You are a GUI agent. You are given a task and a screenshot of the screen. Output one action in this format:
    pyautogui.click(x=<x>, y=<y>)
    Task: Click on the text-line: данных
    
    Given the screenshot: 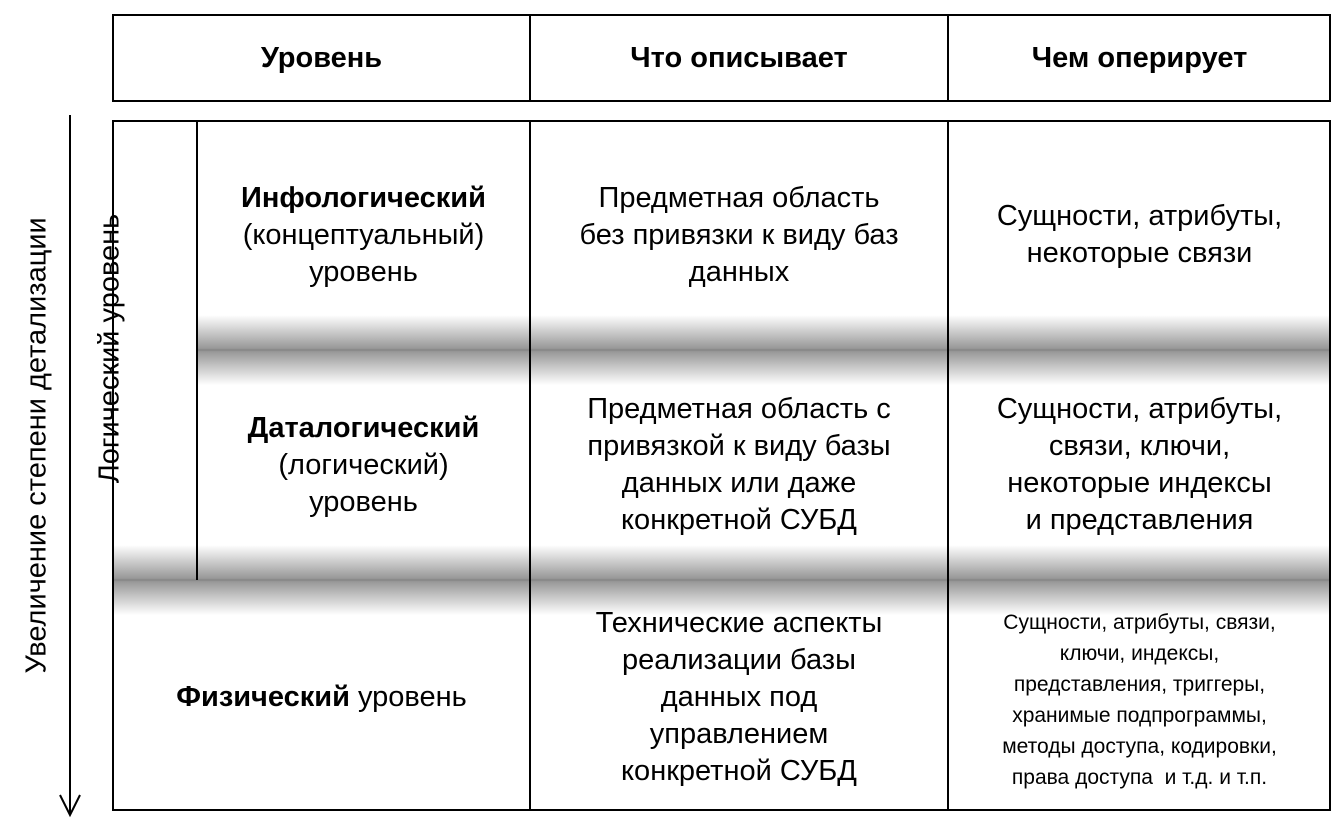 What is the action you would take?
    pyautogui.click(x=739, y=271)
    